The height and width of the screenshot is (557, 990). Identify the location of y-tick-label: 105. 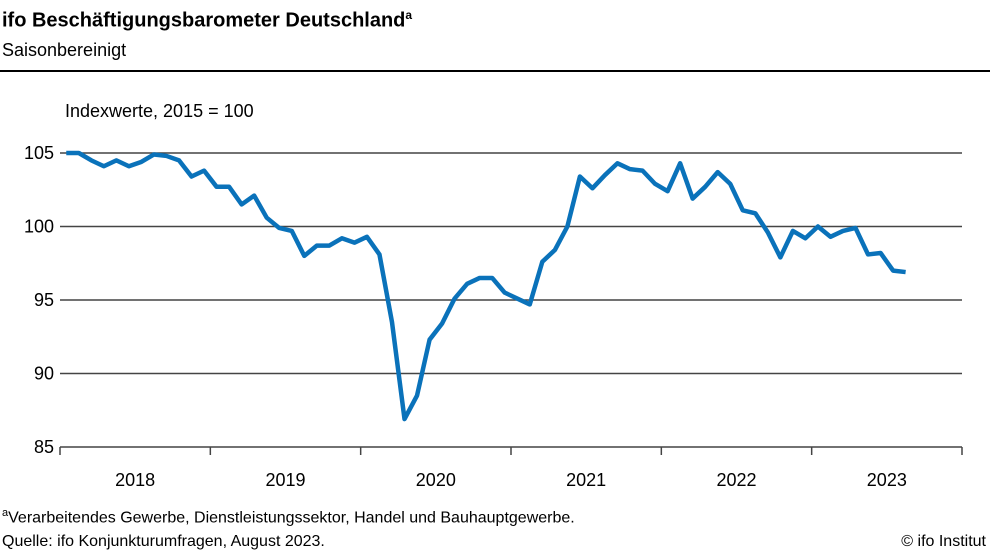
(39, 153).